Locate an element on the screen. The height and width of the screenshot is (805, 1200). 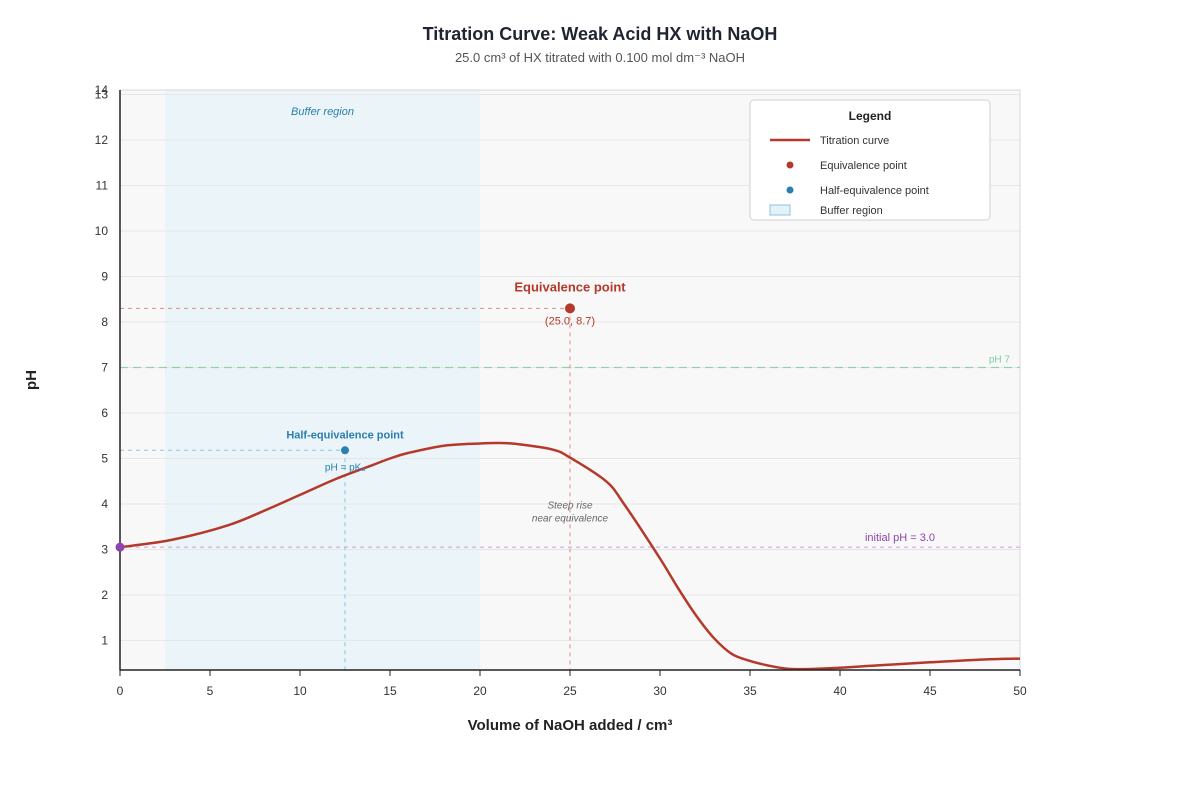
y-tick-label: 4 is located at coordinates (104, 504).